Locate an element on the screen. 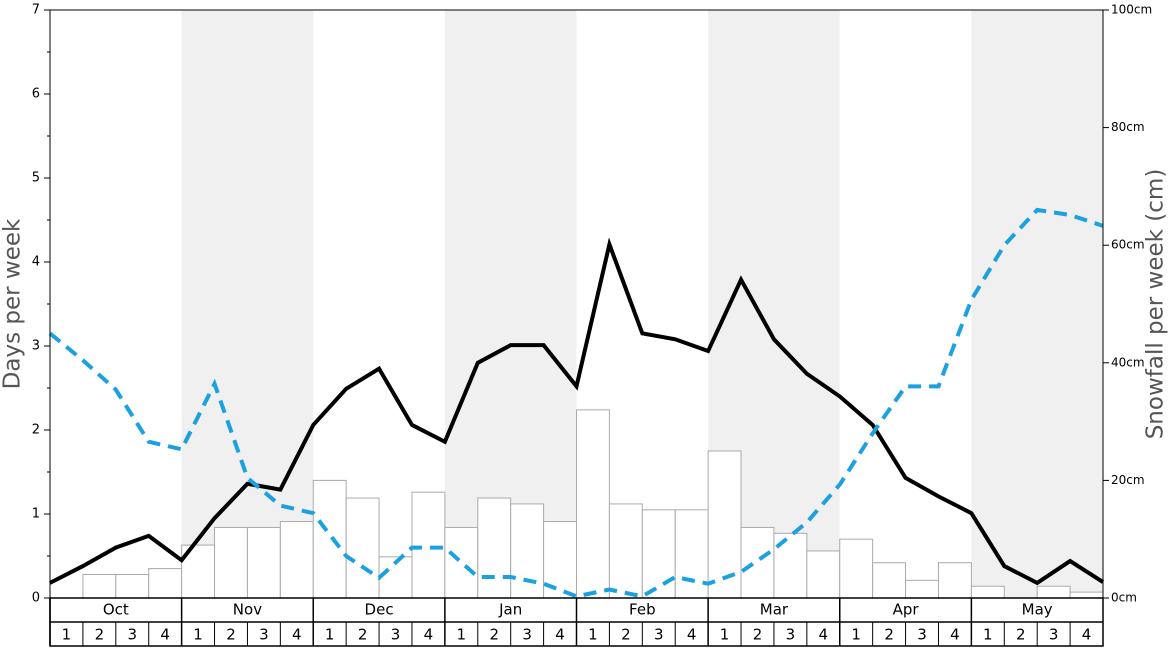 The height and width of the screenshot is (648, 1168). y2-tick-label: 20cm is located at coordinates (1128, 480).